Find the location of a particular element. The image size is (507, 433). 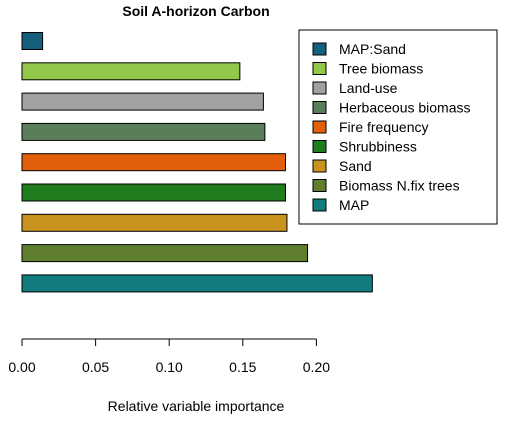

x-axis-label: Relative variable importance is located at coordinates (196, 406).